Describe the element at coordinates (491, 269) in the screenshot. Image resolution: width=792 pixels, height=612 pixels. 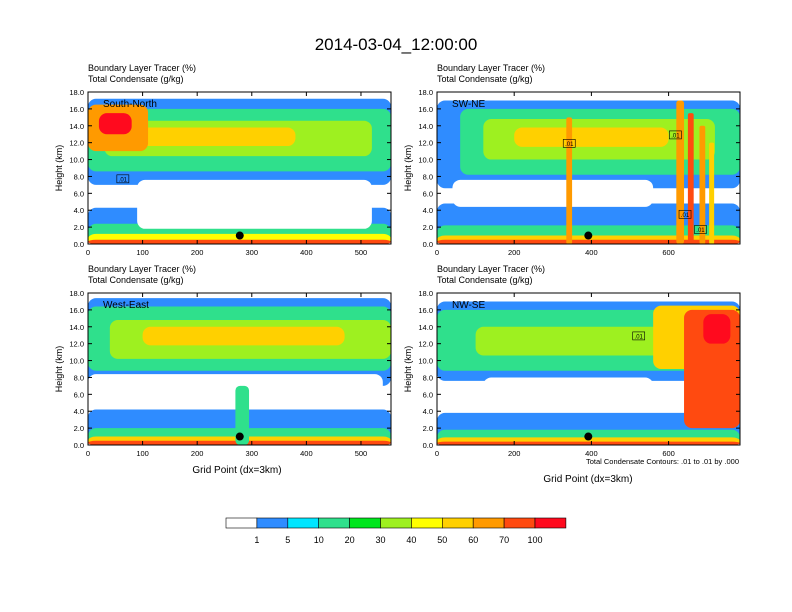
I see `panel-4-title: Boundary Layer Tracer (%)` at that location.